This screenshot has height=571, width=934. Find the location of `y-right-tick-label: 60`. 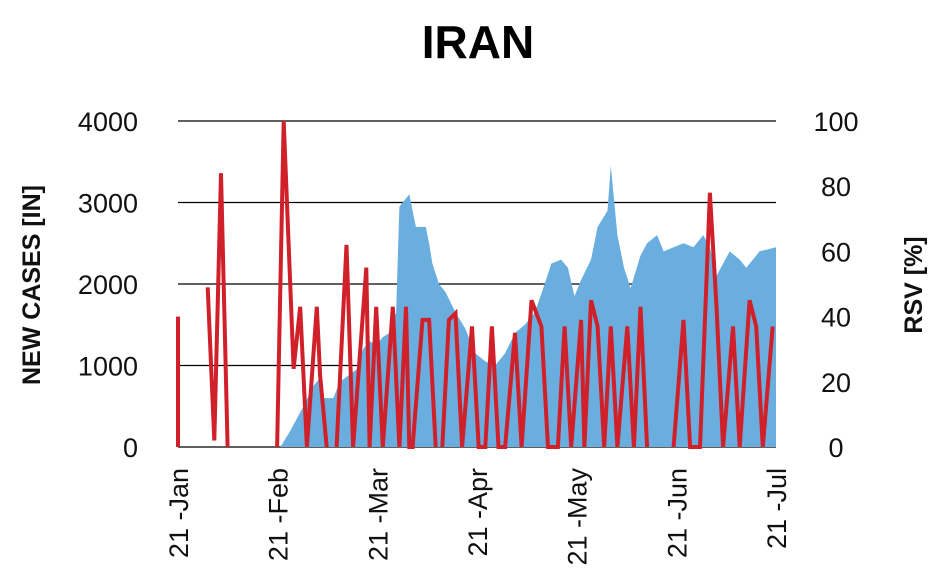

y-right-tick-label: 60 is located at coordinates (836, 252).